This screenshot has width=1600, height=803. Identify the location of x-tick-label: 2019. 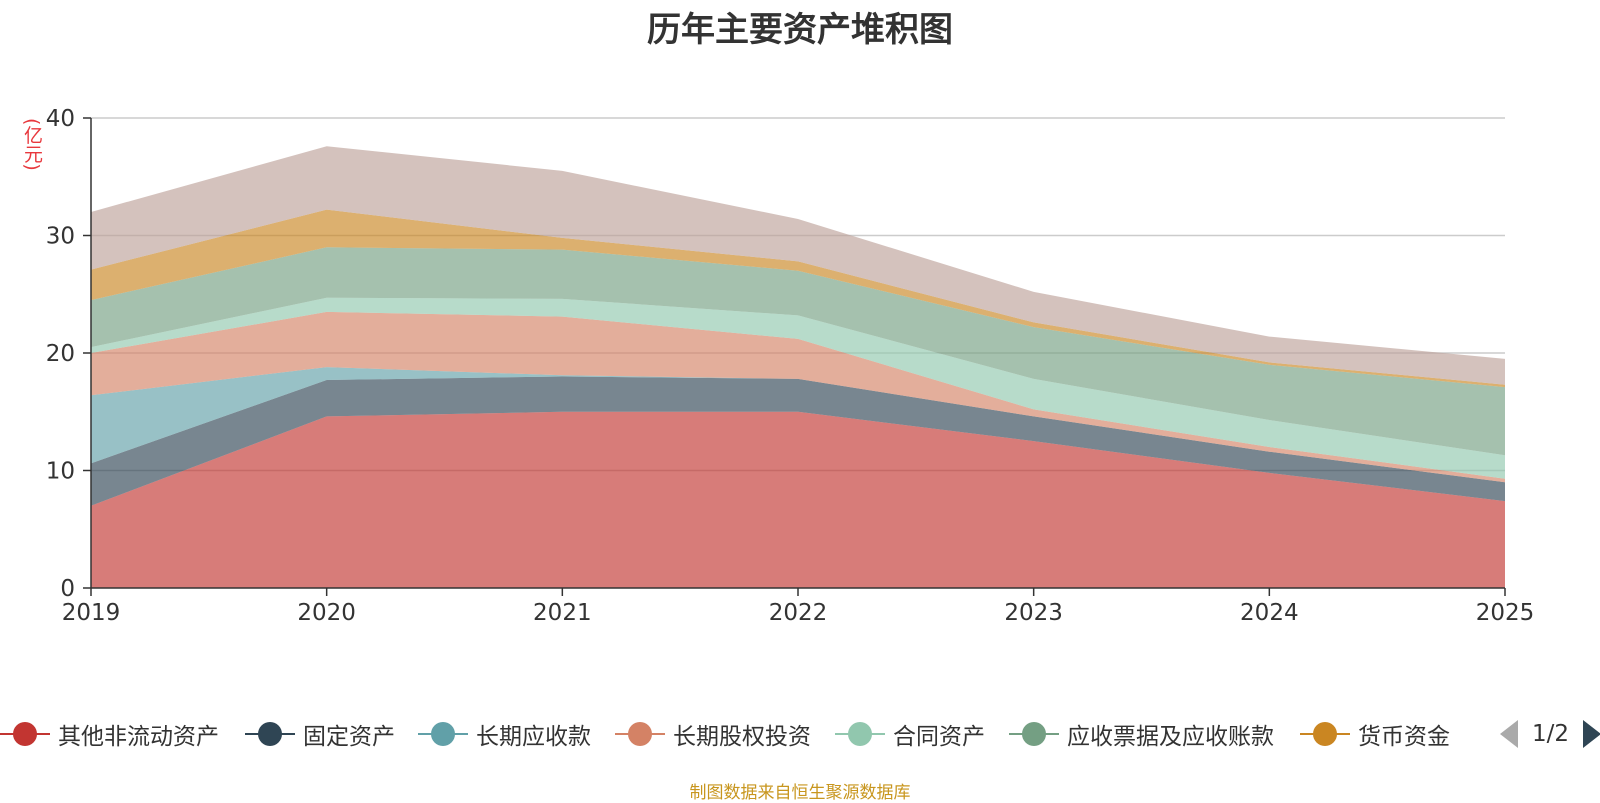
(91, 613).